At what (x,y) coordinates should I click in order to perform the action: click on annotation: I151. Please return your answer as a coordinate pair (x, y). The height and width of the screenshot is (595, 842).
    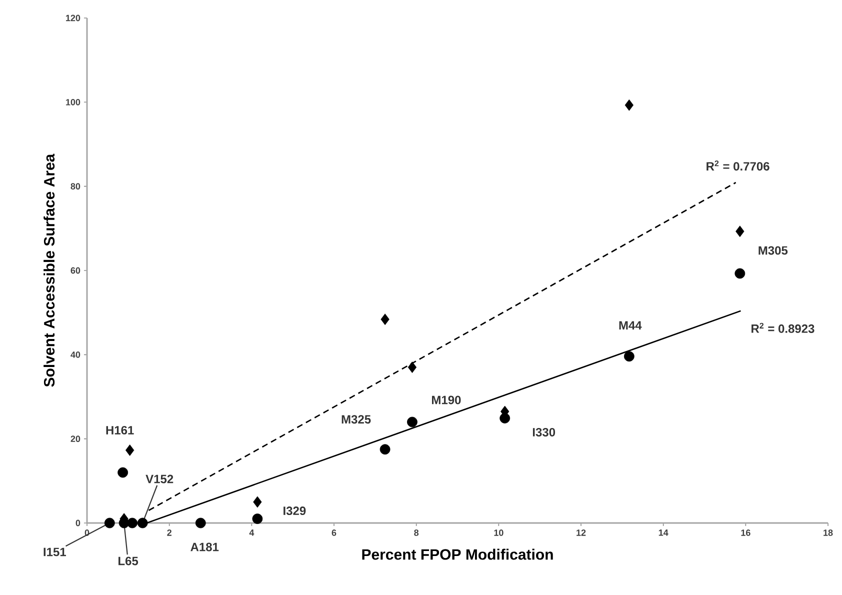
    Looking at the image, I should click on (55, 552).